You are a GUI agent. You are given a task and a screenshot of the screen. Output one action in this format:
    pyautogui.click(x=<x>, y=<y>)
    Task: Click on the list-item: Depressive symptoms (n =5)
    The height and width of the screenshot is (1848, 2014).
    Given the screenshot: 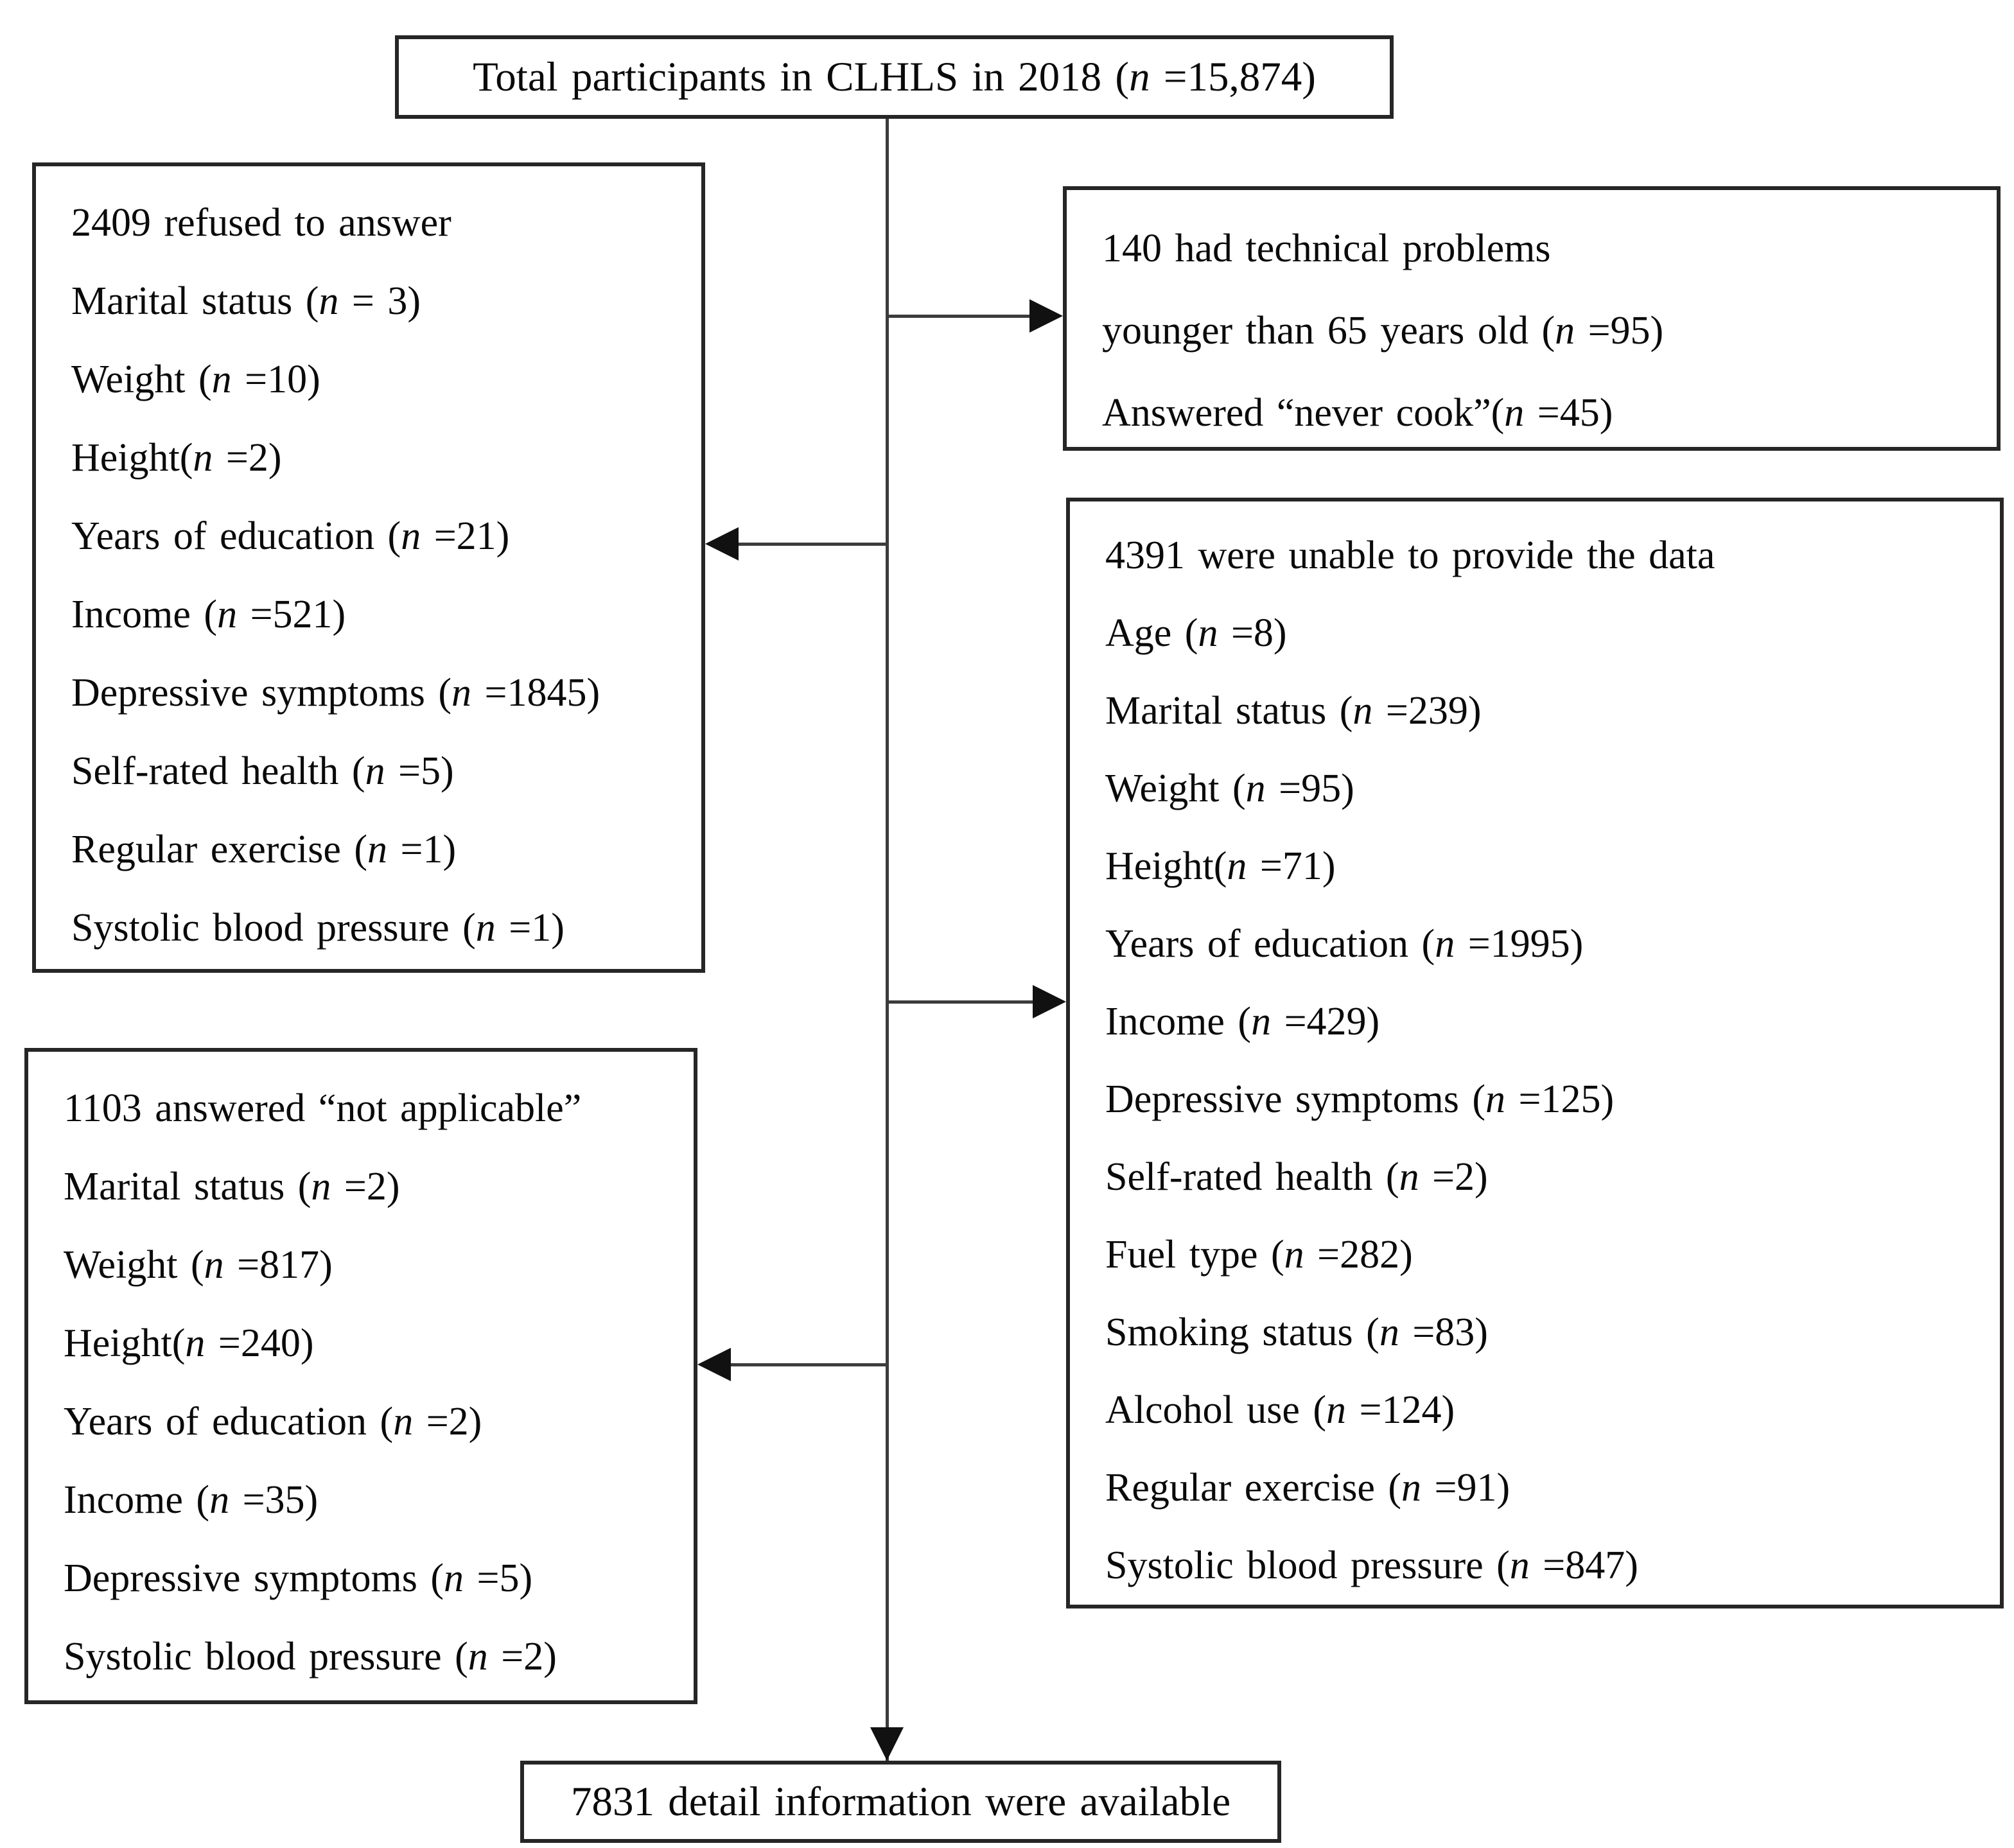 What is the action you would take?
    pyautogui.click(x=298, y=1578)
    